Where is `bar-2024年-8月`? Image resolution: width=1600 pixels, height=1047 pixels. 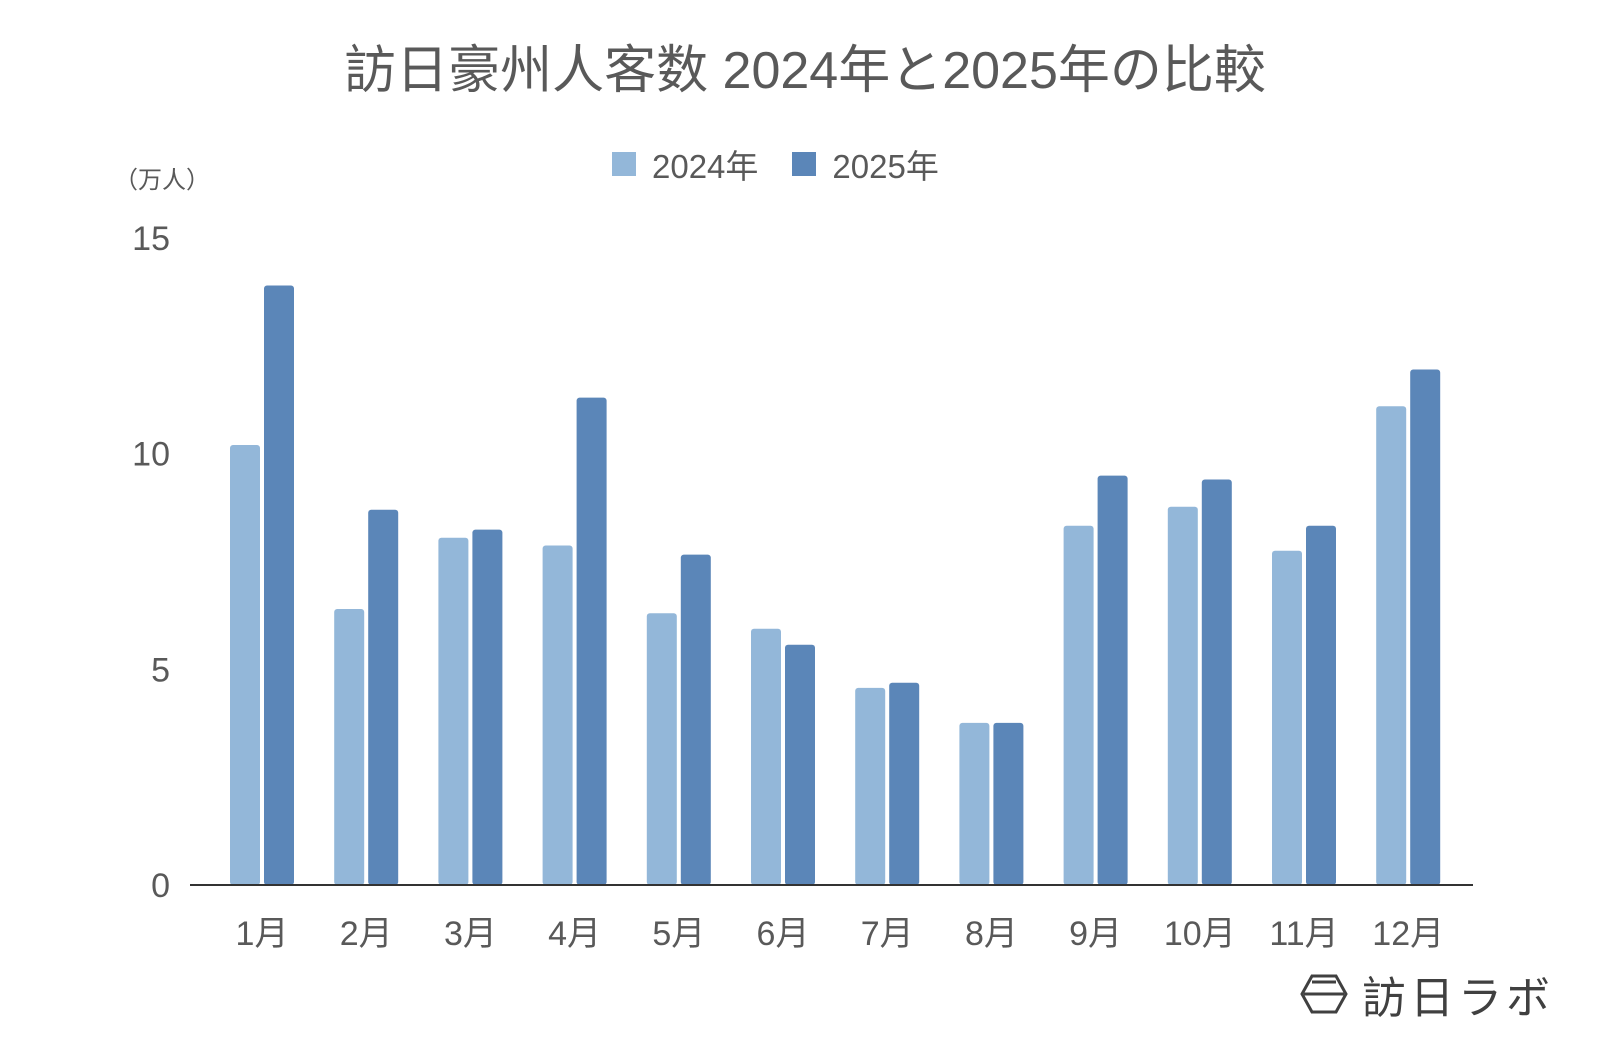
bar-2024年-8月 is located at coordinates (974, 803).